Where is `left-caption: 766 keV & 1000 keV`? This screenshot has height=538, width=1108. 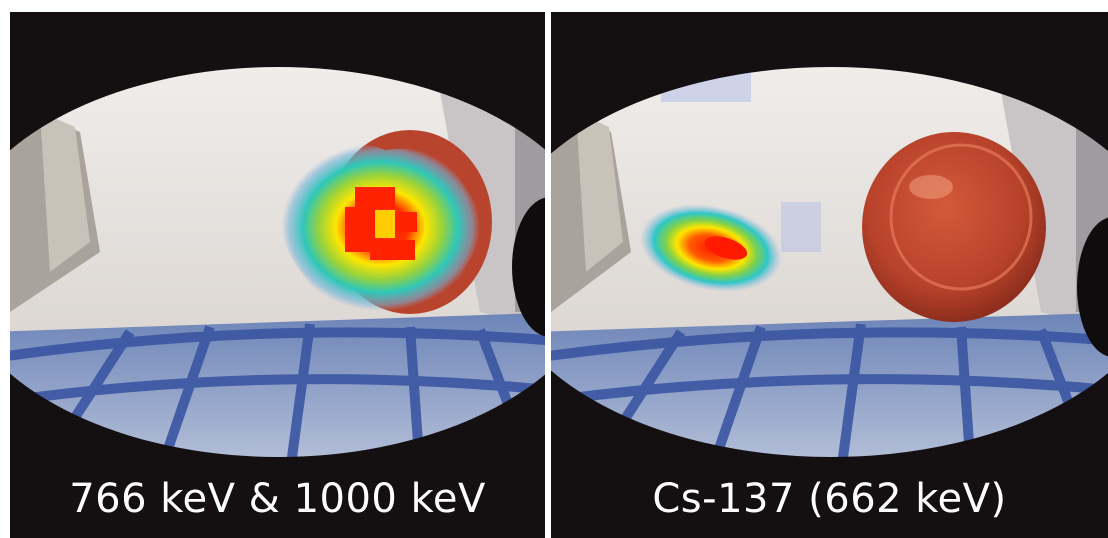 left-caption: 766 keV & 1000 keV is located at coordinates (277, 499).